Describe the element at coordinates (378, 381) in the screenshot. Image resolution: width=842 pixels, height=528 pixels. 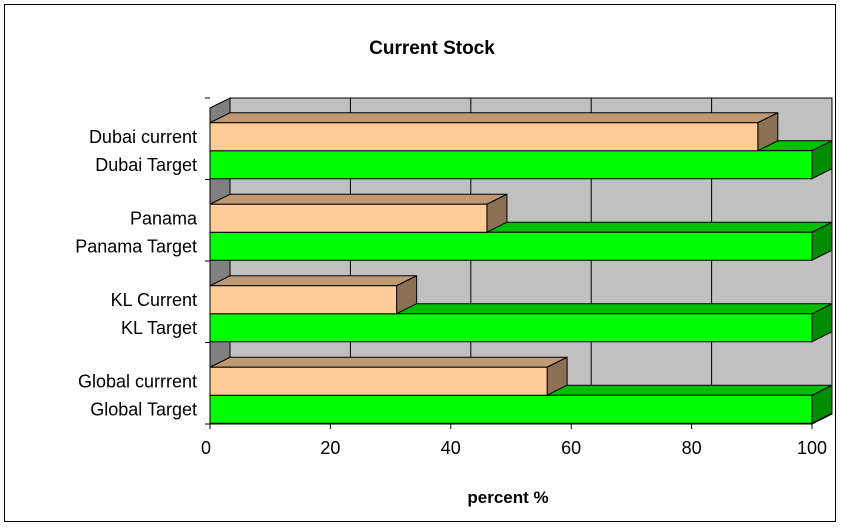
I see `bar-front-global-currrent` at that location.